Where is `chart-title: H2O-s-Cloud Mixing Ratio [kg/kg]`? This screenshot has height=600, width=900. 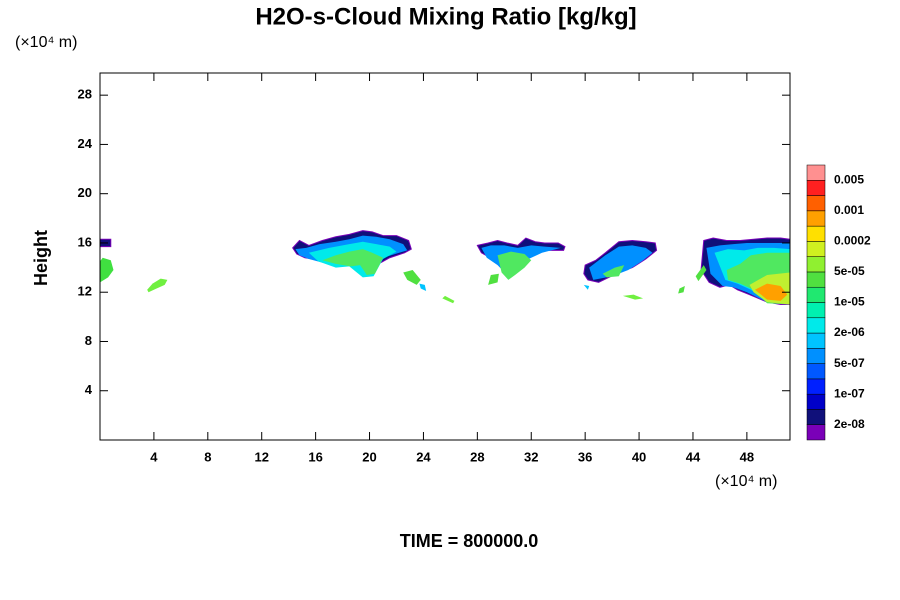
chart-title: H2O-s-Cloud Mixing Ratio [kg/kg] is located at coordinates (445, 16).